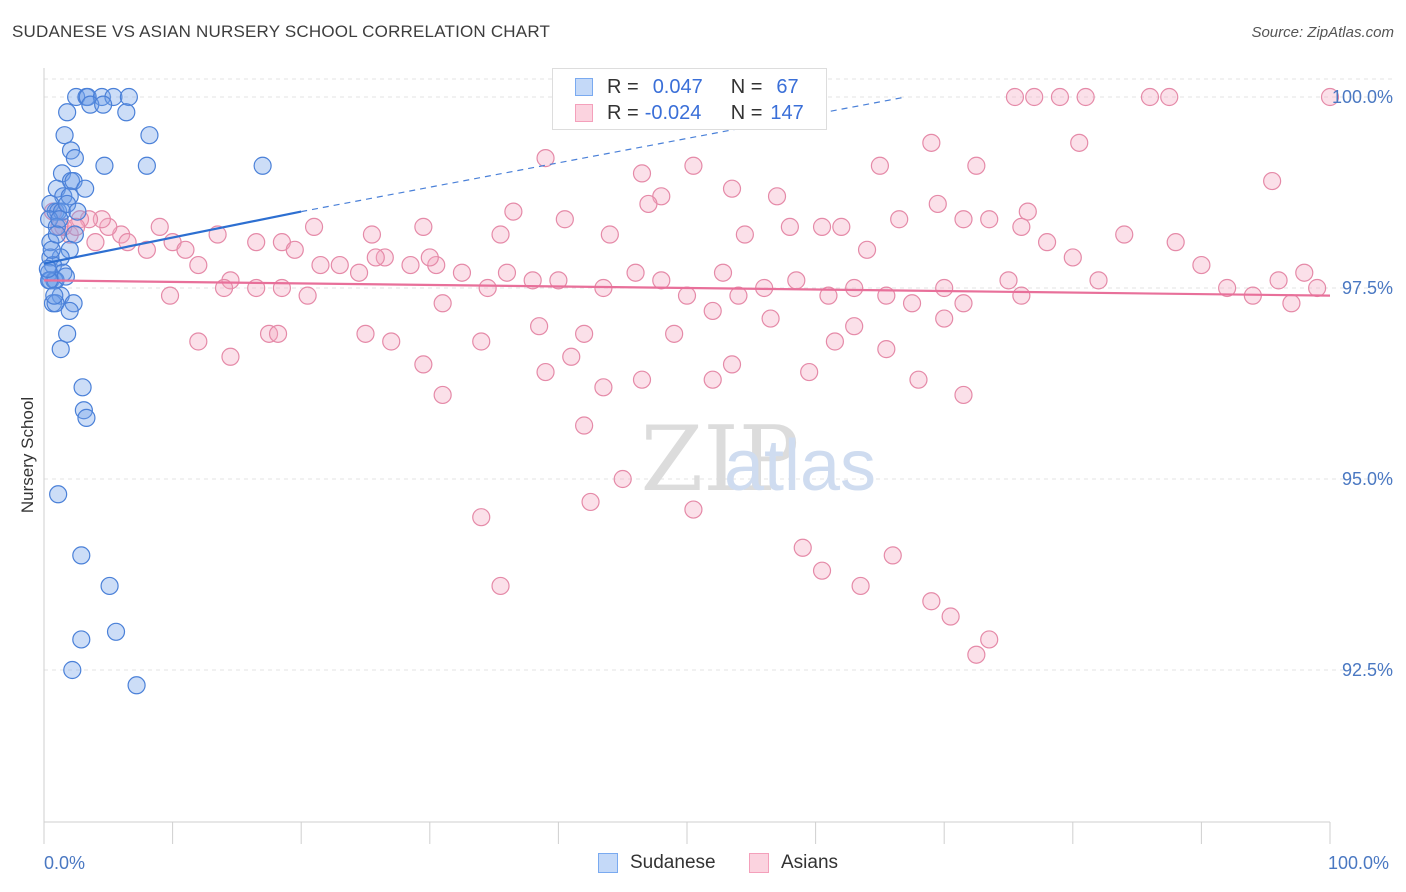 This screenshot has width=1406, height=892. What do you see at coordinates (800, 466) in the screenshot?
I see `watermark-atlas: atlas` at bounding box center [800, 466].